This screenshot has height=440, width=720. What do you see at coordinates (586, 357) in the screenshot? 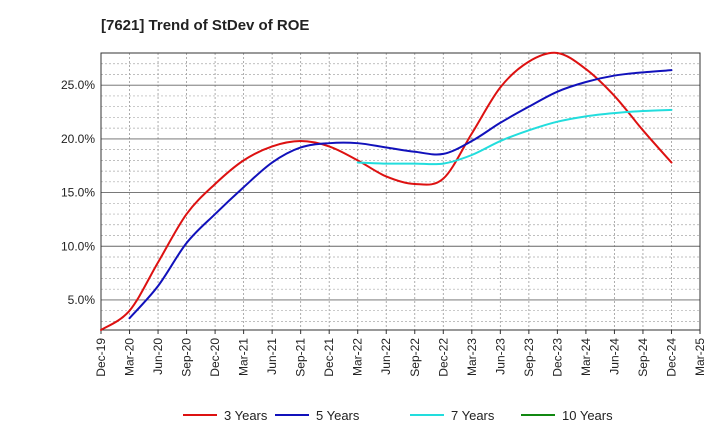
I see `x-tick-label: Mar-24` at bounding box center [586, 357].